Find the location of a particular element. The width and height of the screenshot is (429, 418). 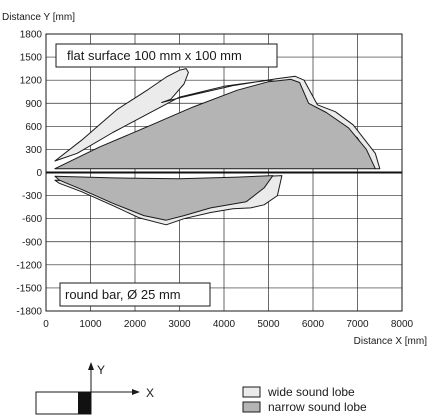

x-tick-label: 0 is located at coordinates (46, 324).